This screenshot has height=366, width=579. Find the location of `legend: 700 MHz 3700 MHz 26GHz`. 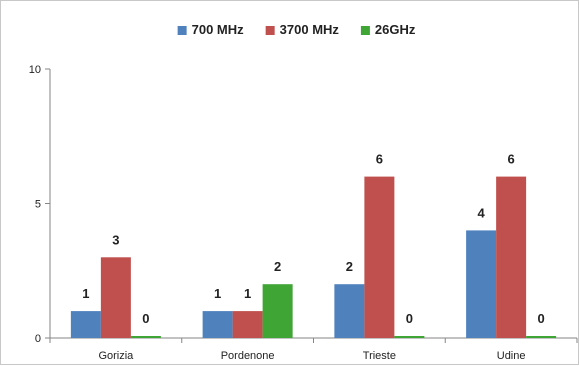

legend: 700 MHz 3700 MHz 26GHz is located at coordinates (296, 29).